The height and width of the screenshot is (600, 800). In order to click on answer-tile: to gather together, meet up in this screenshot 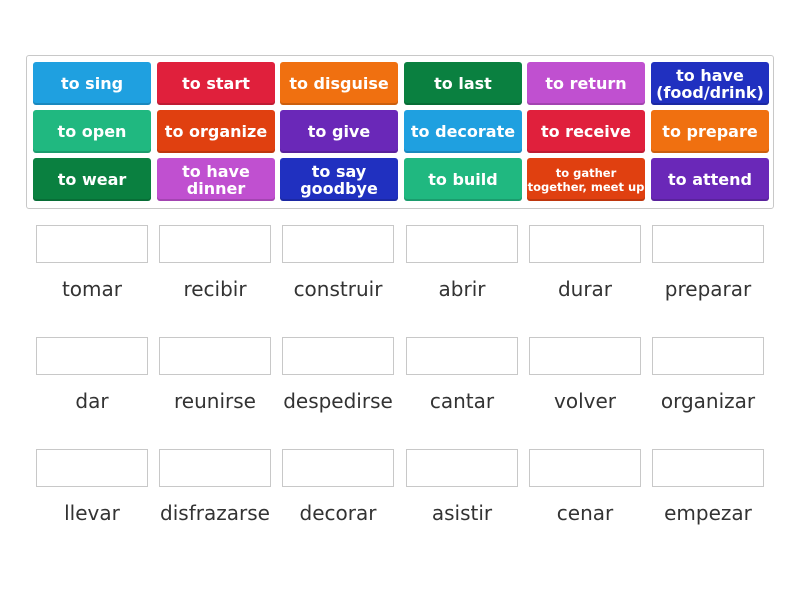, I will do `click(586, 179)`.